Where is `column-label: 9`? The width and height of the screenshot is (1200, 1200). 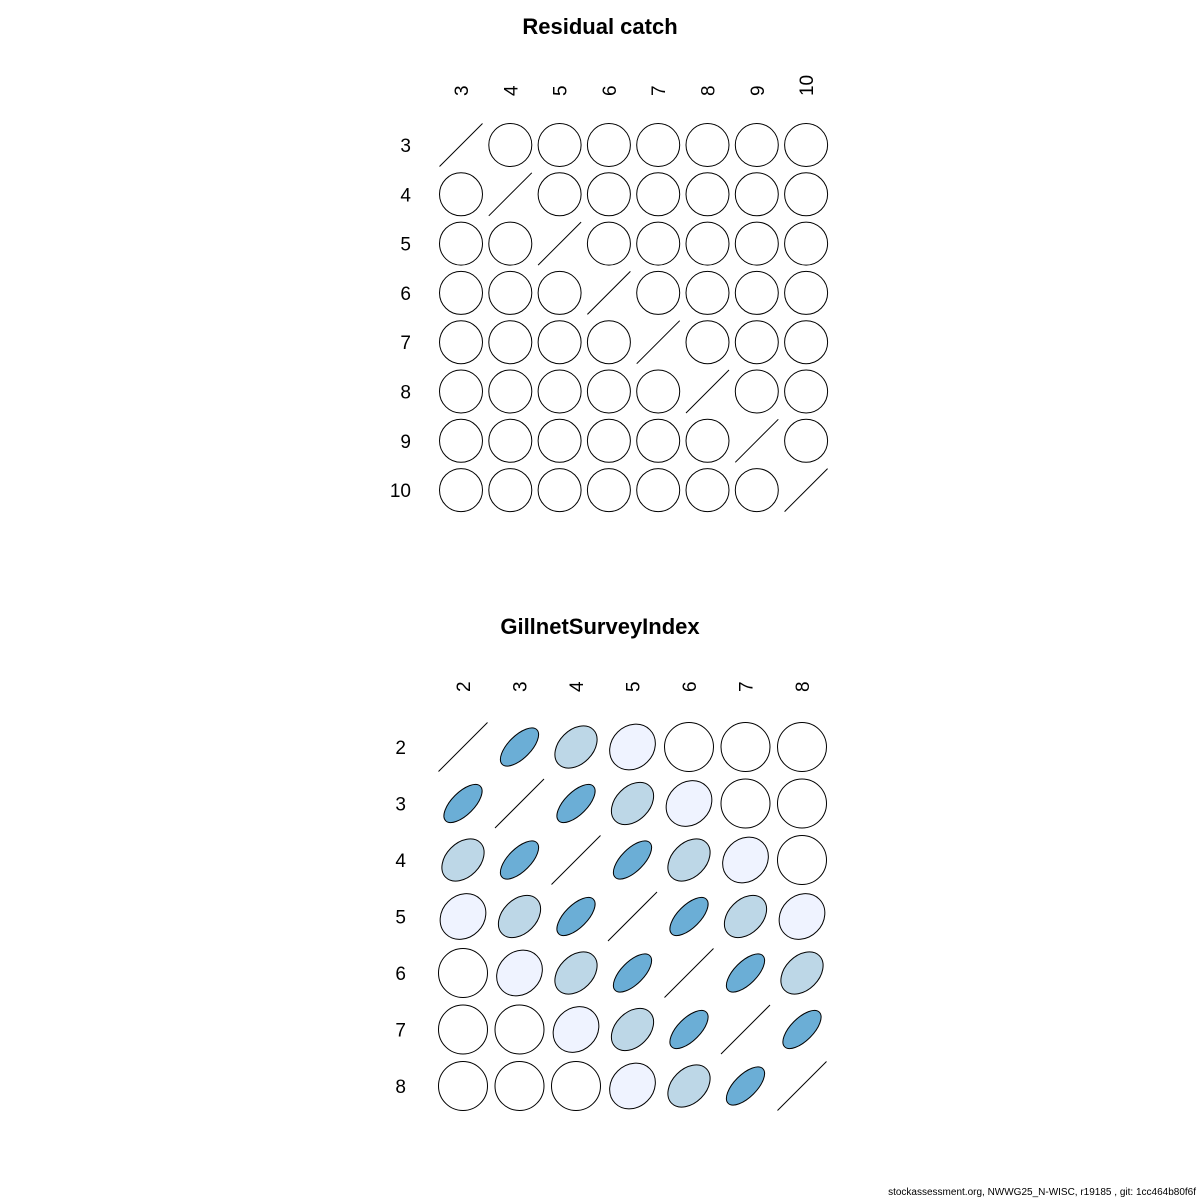 column-label: 9 is located at coordinates (758, 90).